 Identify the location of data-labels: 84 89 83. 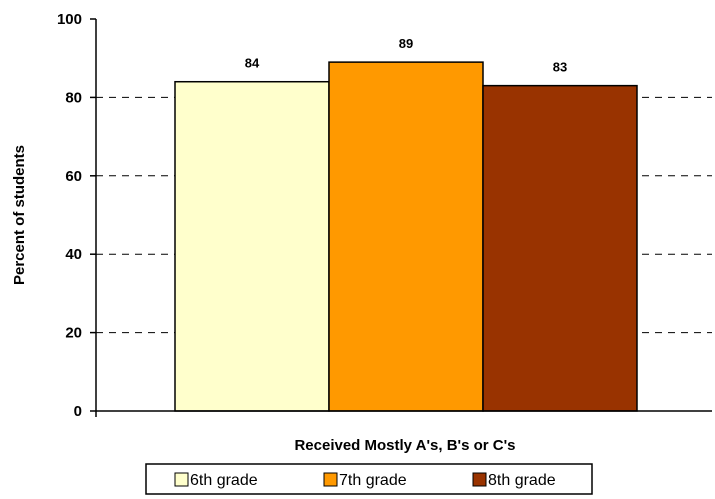
(406, 55).